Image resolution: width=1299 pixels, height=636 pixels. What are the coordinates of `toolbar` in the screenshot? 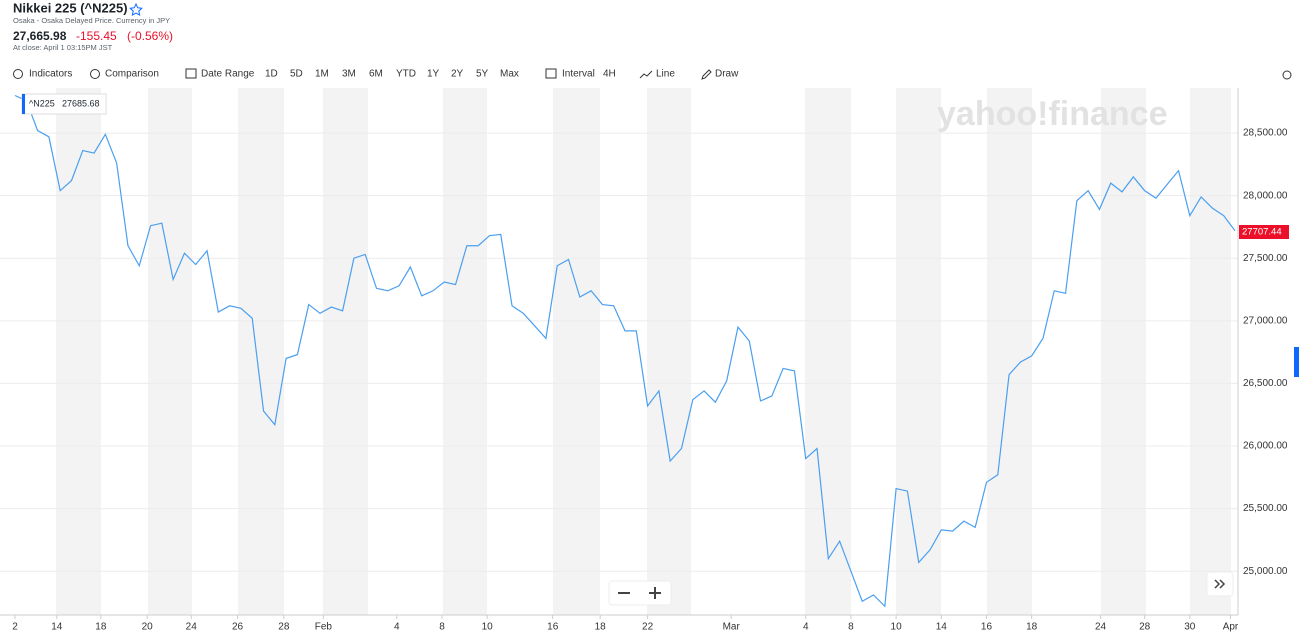 It's located at (652, 74).